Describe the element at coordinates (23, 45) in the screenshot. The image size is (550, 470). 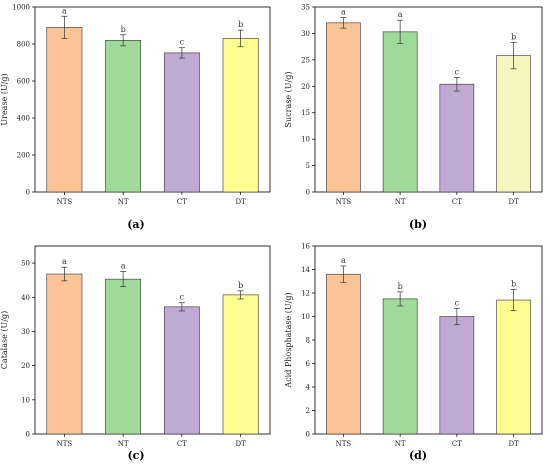
I see `y-tick-label: 800` at that location.